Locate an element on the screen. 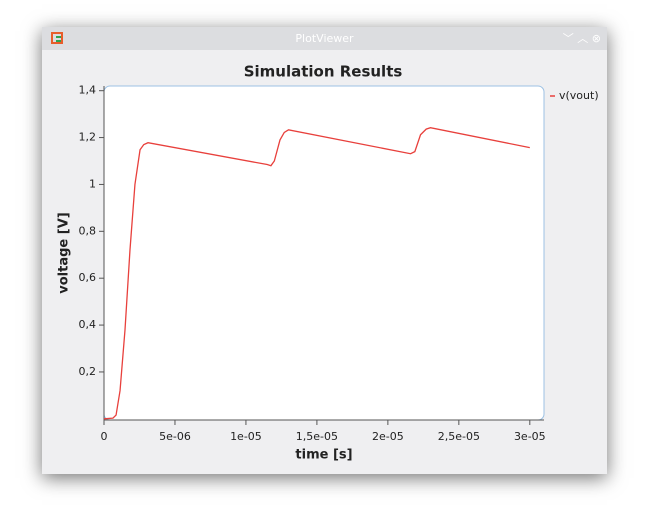 The image size is (650, 518). x-tick-label: 2,5e-05 is located at coordinates (459, 436).